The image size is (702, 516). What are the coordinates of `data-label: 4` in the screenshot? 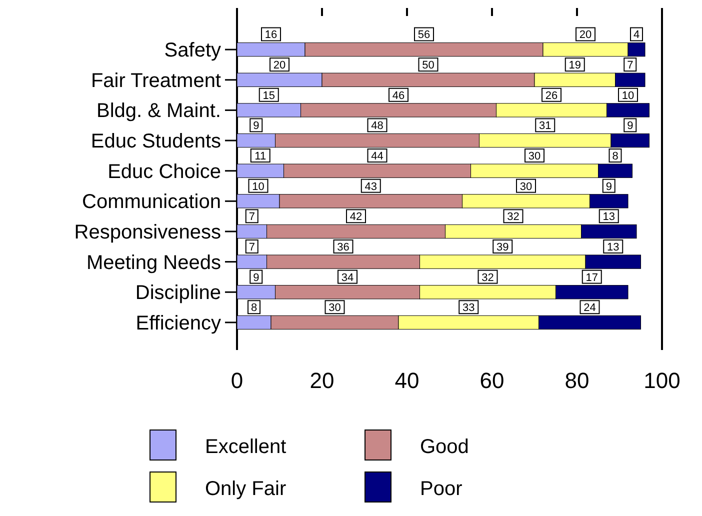 It's located at (636, 35).